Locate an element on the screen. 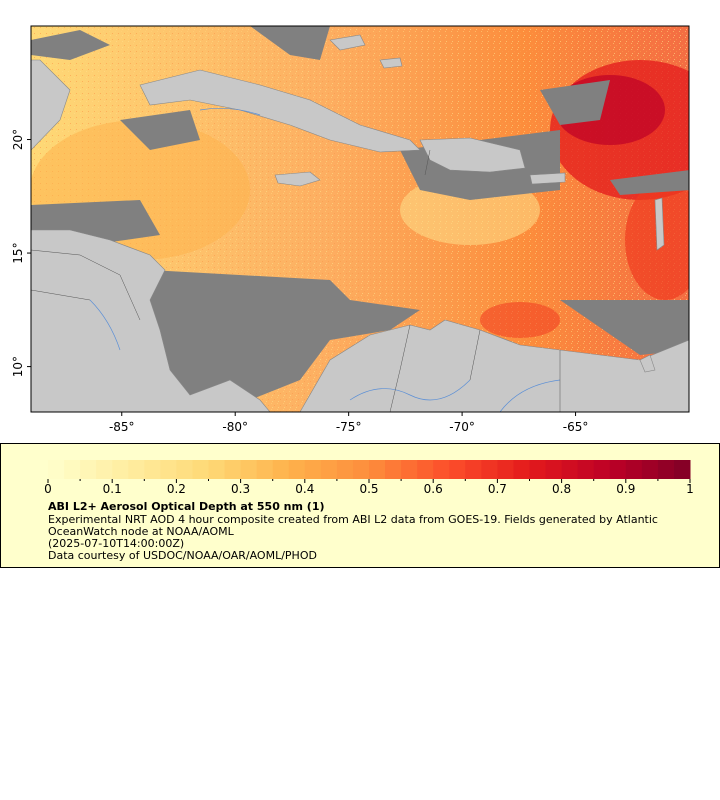  cuba-land is located at coordinates (280, 111).